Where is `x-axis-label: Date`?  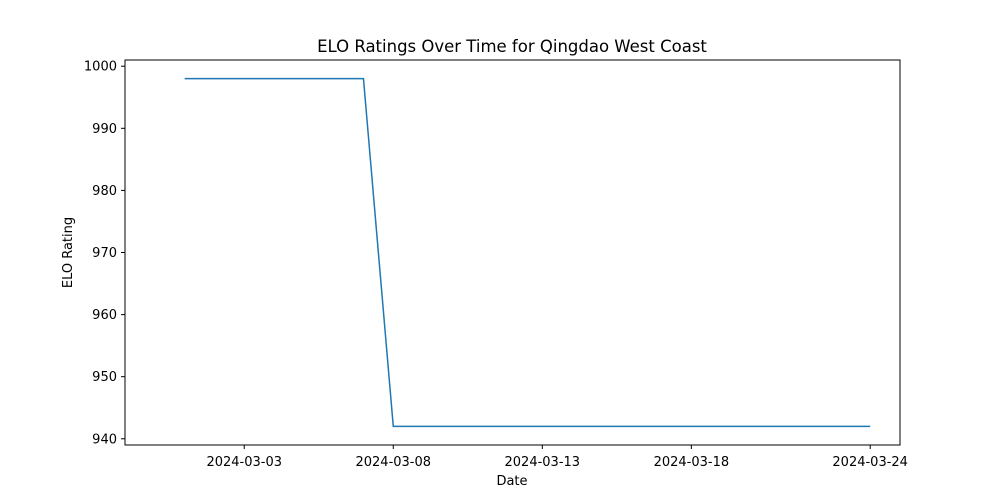 x-axis-label: Date is located at coordinates (511, 481).